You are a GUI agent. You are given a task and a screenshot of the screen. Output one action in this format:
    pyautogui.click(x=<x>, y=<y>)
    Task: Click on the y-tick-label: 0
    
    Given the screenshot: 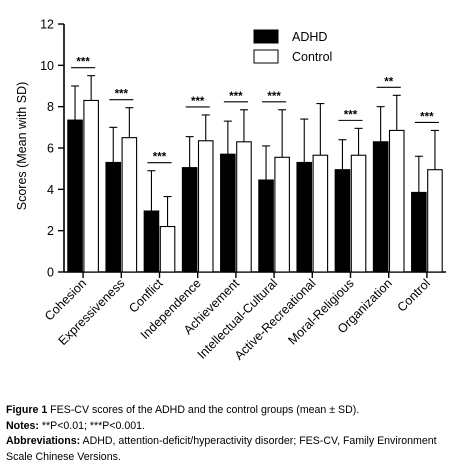 What is the action you would take?
    pyautogui.click(x=50, y=273)
    